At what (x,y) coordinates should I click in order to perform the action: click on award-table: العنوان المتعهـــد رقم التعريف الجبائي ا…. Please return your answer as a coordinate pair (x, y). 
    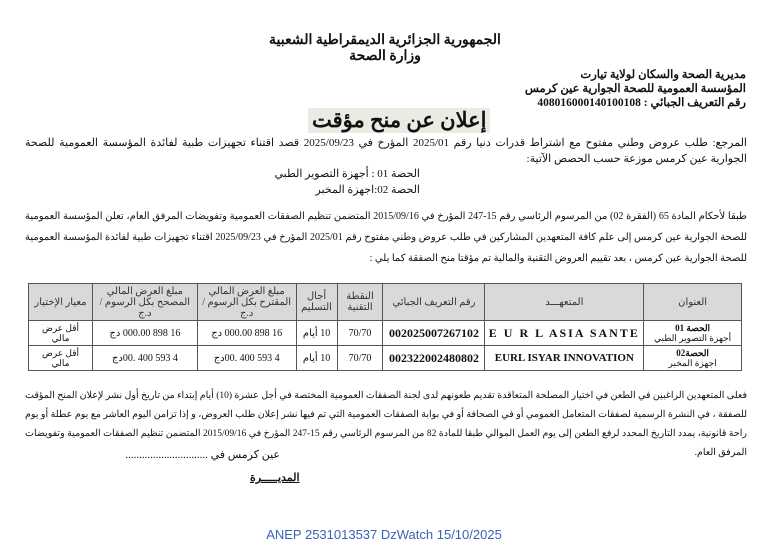
    Looking at the image, I should click on (385, 327).